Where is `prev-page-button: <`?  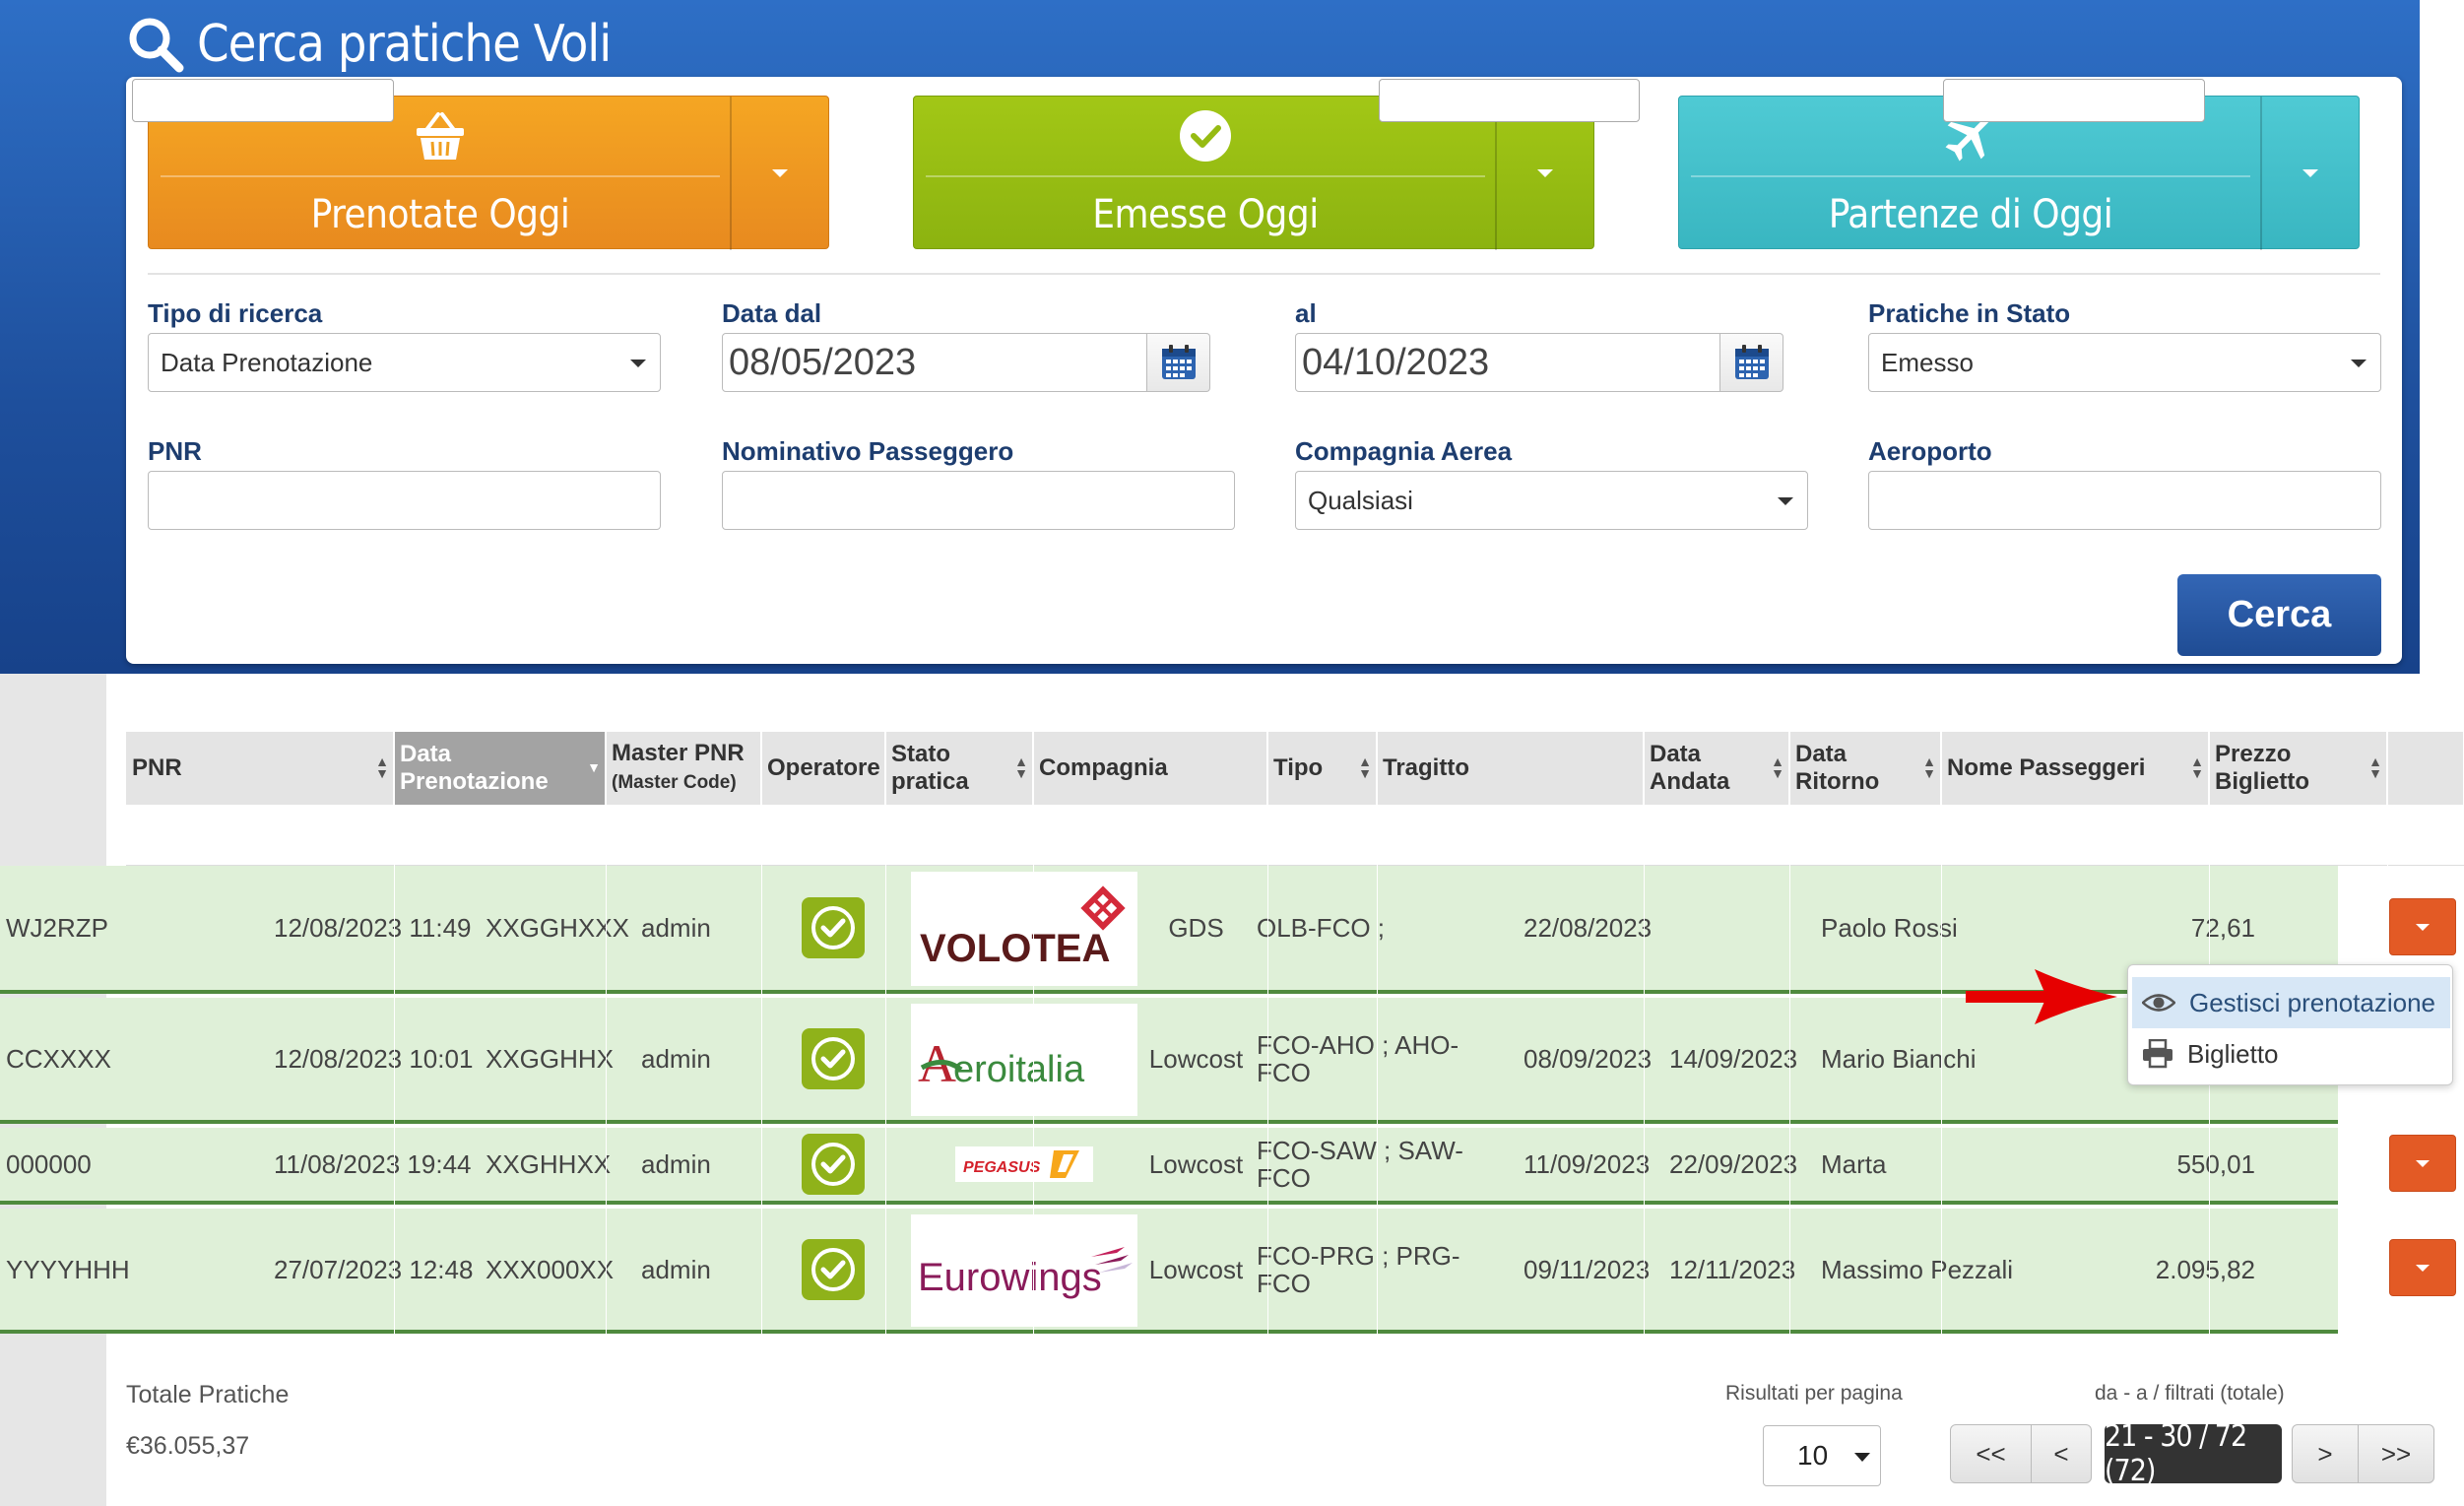 prev-page-button: < is located at coordinates (2061, 1453).